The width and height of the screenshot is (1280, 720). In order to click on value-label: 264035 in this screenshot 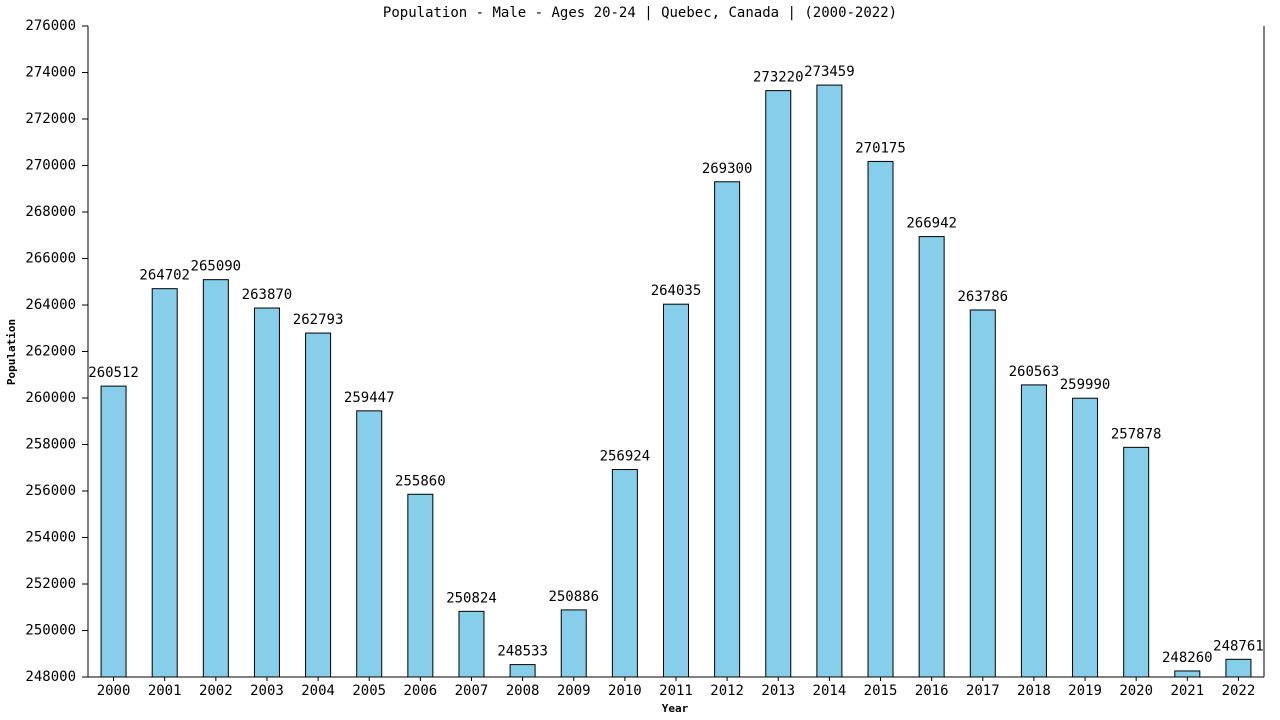, I will do `click(676, 291)`.